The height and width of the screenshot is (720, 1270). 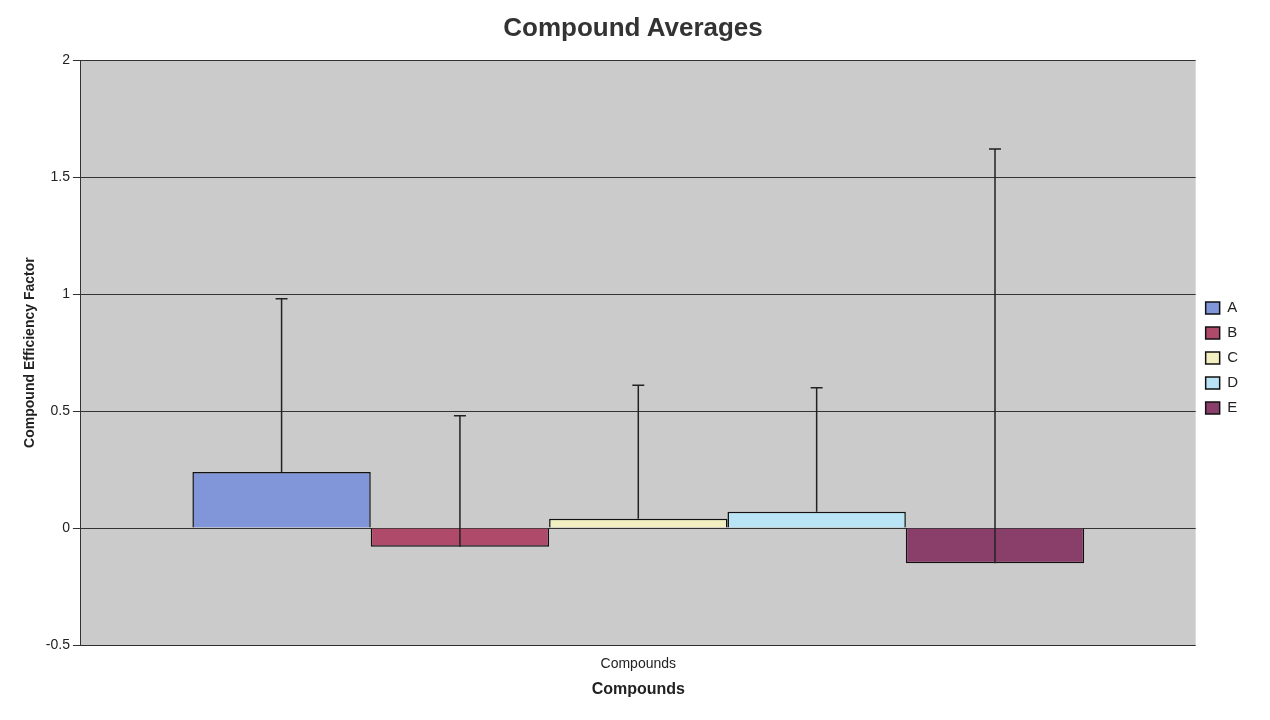 I want to click on chart-title: Compound Averages, so click(x=633, y=26).